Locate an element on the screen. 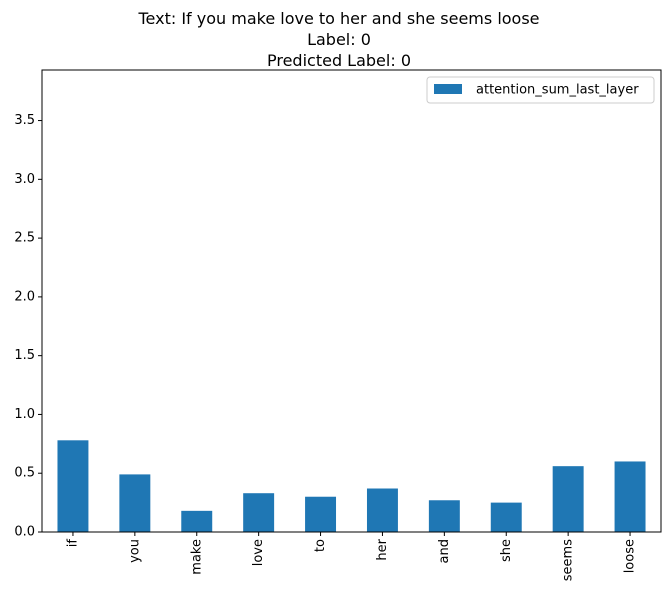  bar-loose is located at coordinates (630, 496).